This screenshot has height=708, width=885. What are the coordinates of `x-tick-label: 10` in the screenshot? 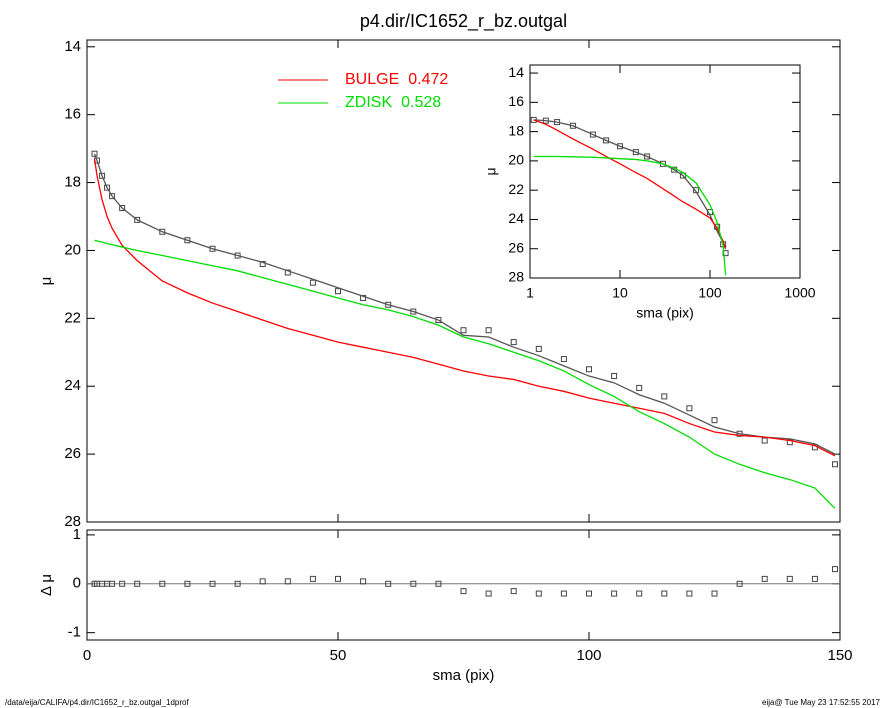 It's located at (620, 293).